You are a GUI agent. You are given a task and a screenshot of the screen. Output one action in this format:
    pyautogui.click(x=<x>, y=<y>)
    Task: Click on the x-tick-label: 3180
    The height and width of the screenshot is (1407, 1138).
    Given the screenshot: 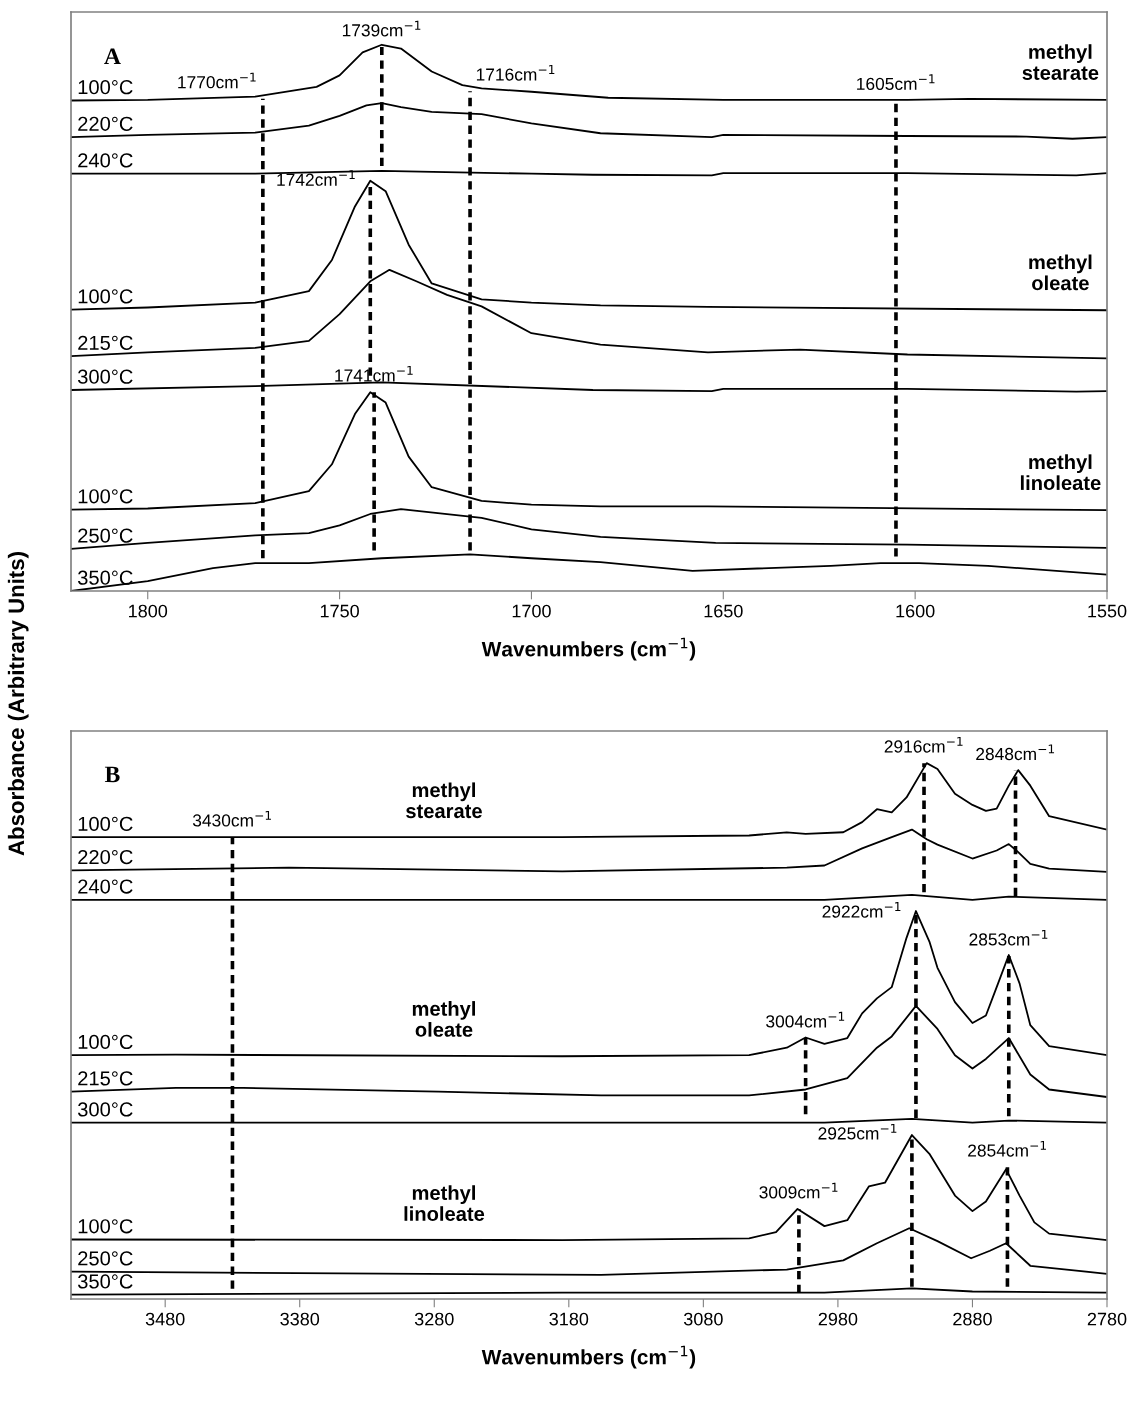 What is the action you would take?
    pyautogui.click(x=569, y=1319)
    